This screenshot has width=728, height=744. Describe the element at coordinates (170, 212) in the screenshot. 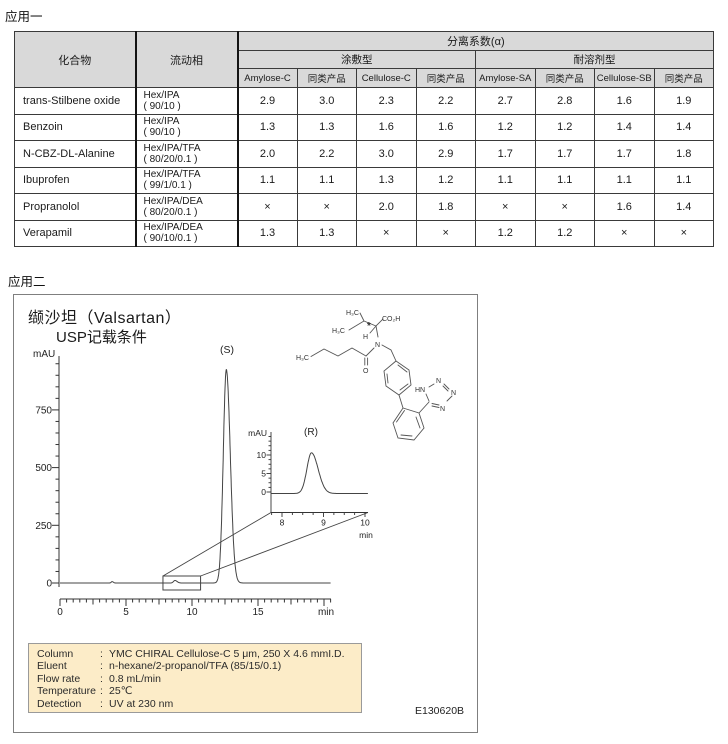

I see `mobile-phase-line: ( 80/20/0.1 )` at that location.